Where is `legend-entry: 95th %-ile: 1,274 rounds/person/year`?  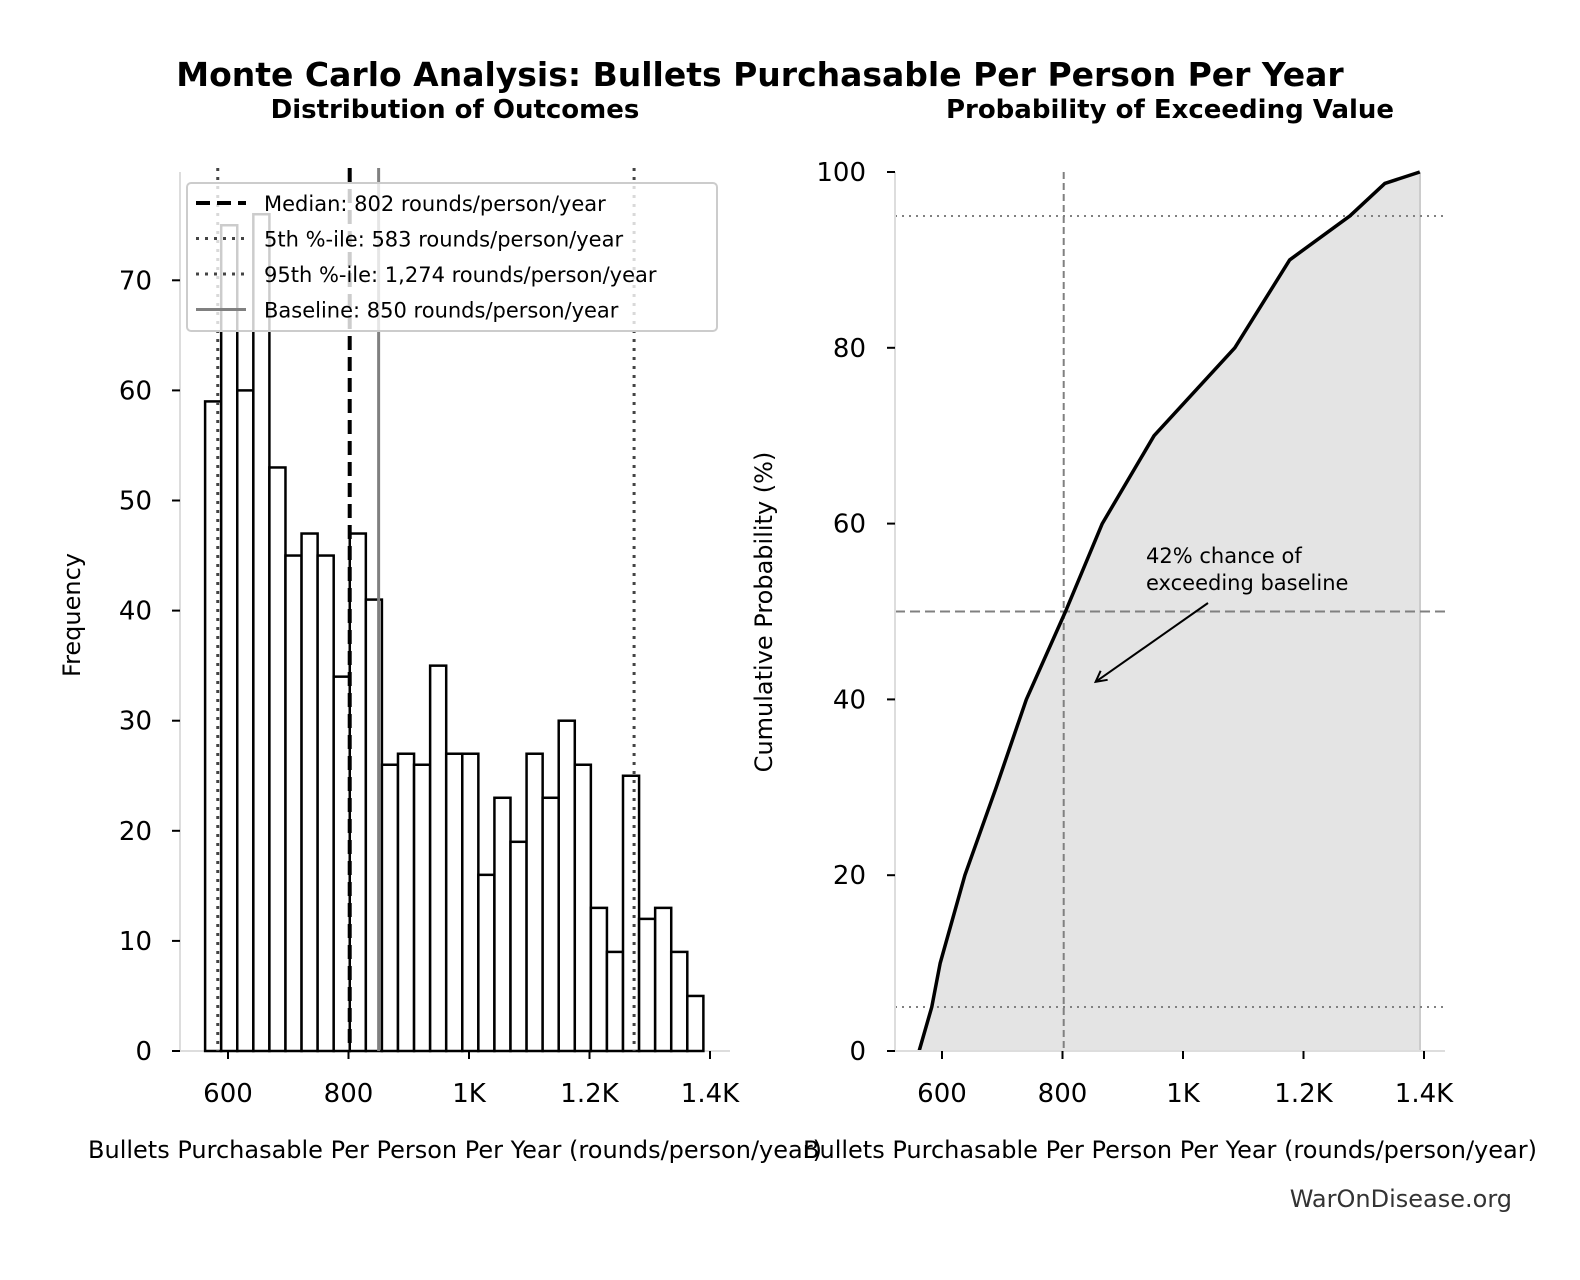 legend-entry: 95th %-ile: 1,274 rounds/person/year is located at coordinates (460, 275).